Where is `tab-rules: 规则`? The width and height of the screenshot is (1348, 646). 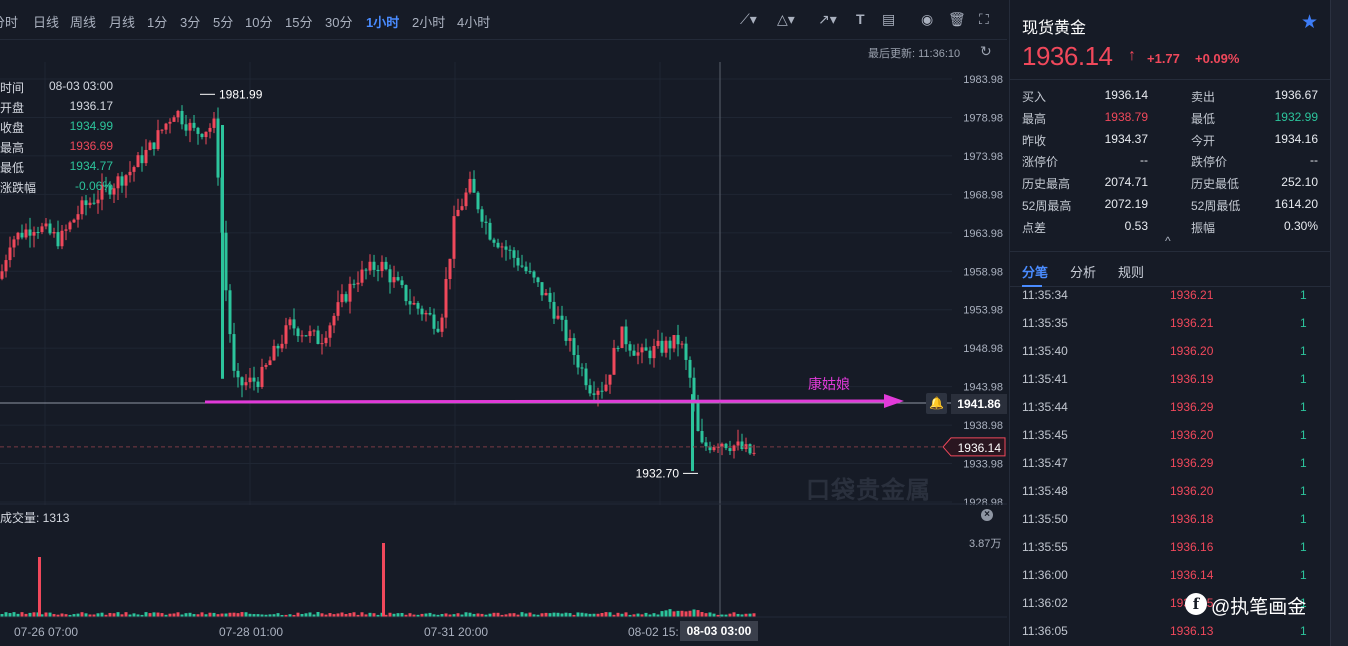
tab-rules: 规则 is located at coordinates (1131, 272).